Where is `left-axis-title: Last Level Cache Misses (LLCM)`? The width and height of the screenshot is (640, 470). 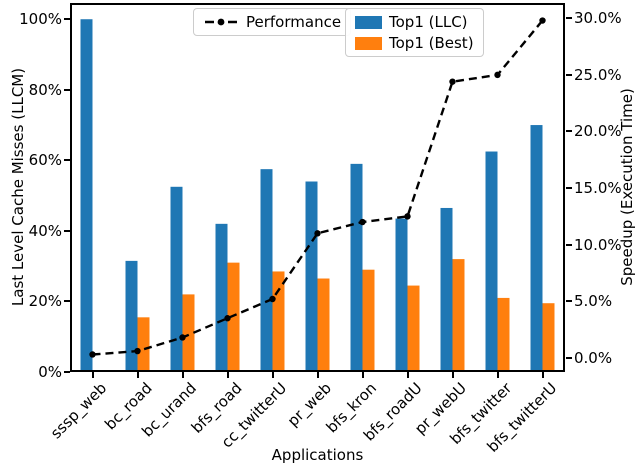 left-axis-title: Last Level Cache Misses (LLCM) is located at coordinates (18, 187).